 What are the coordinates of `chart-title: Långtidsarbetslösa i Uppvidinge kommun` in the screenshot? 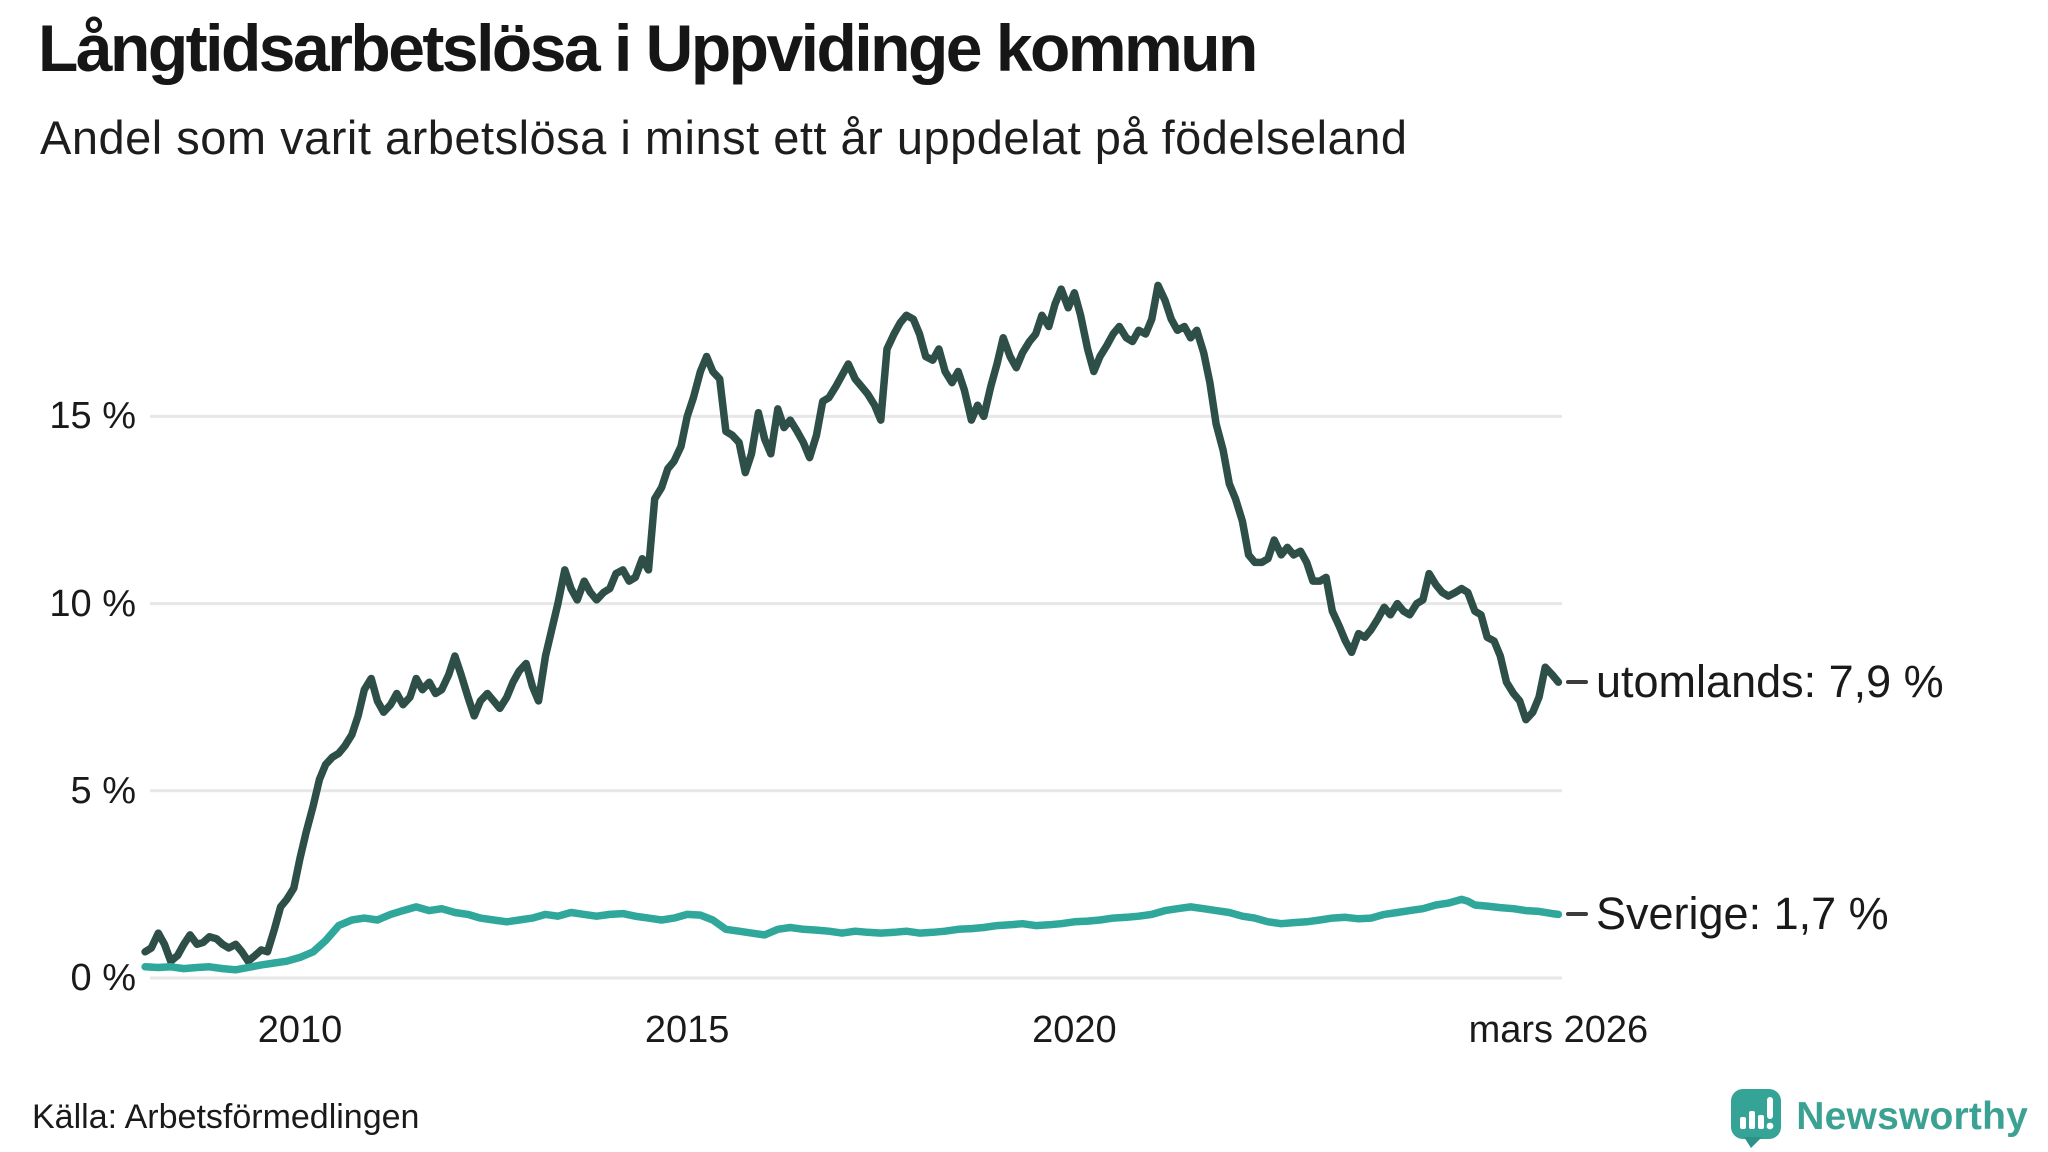 It's located at (648, 48).